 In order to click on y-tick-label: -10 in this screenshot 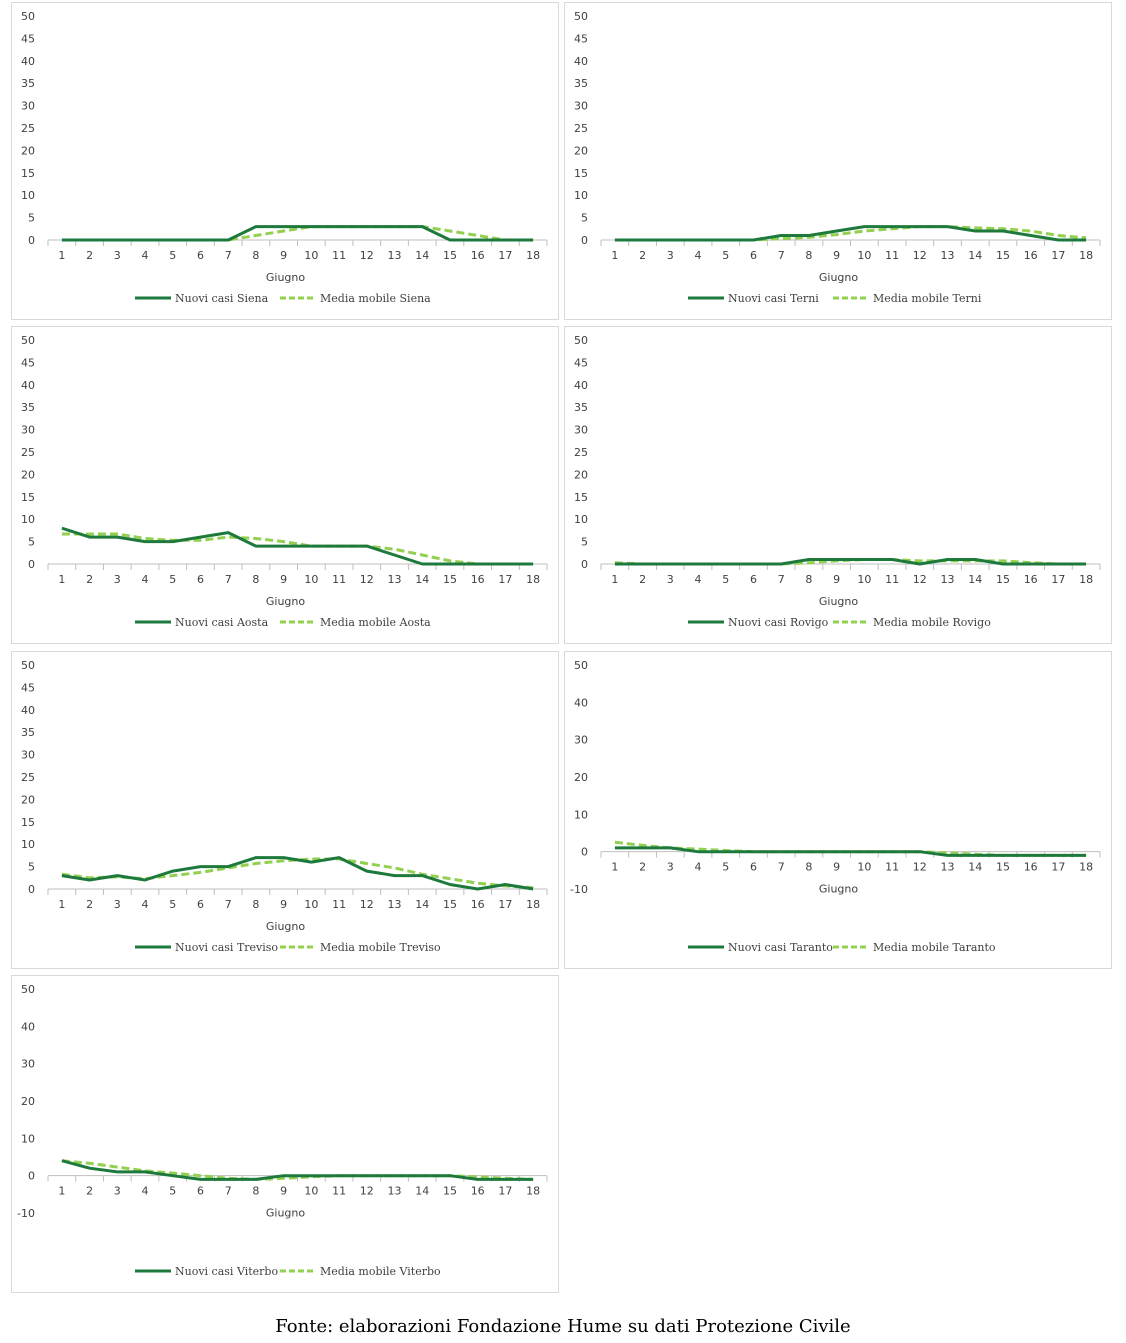, I will do `click(26, 1213)`.